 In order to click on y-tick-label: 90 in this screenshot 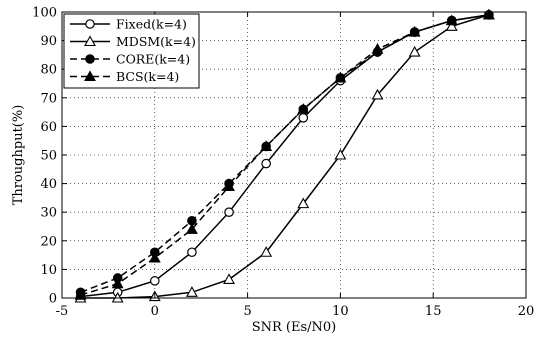, I will do `click(48, 41)`.